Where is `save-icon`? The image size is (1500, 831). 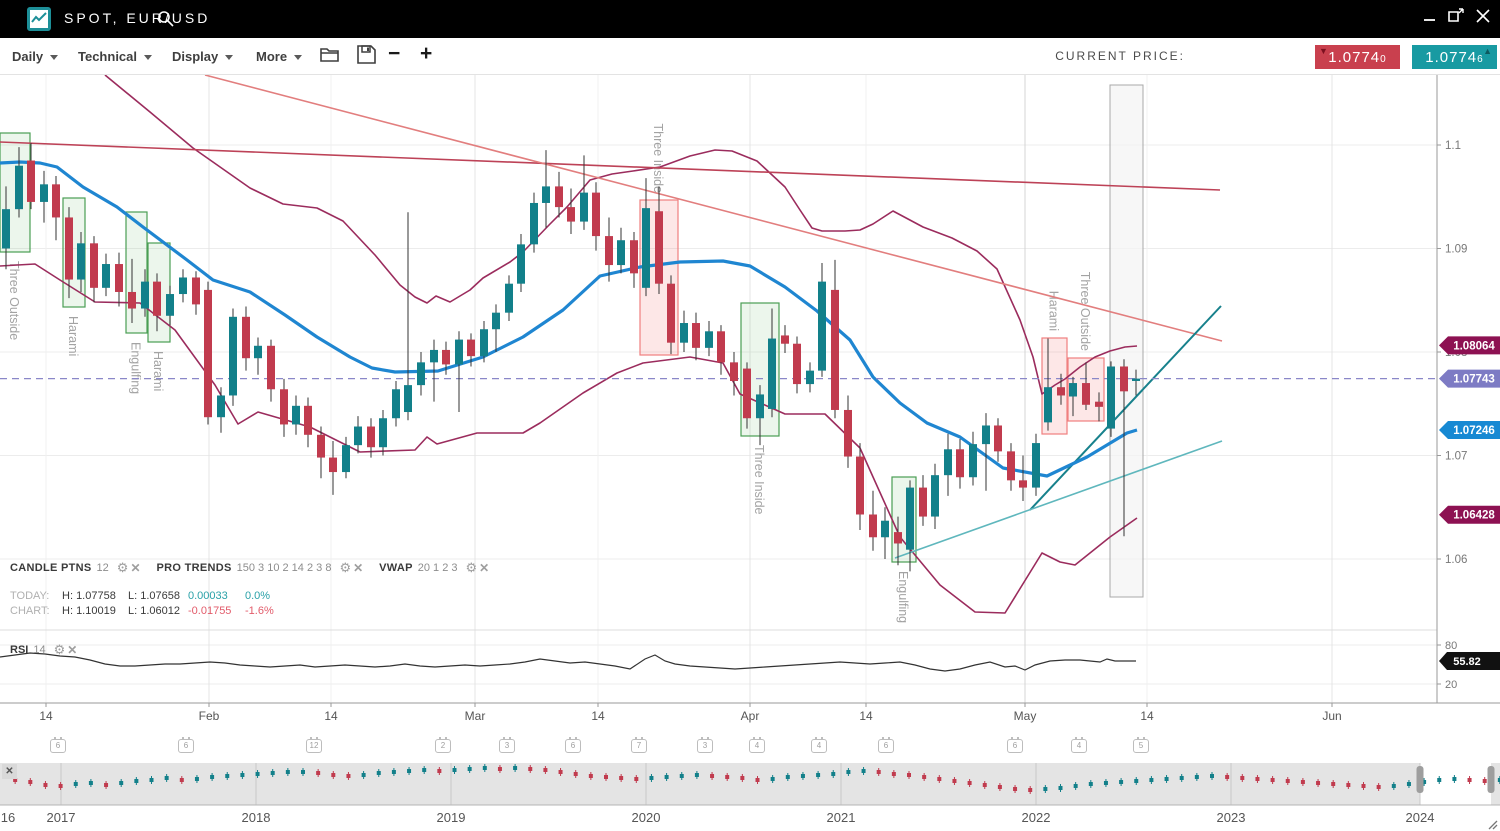 save-icon is located at coordinates (366, 57).